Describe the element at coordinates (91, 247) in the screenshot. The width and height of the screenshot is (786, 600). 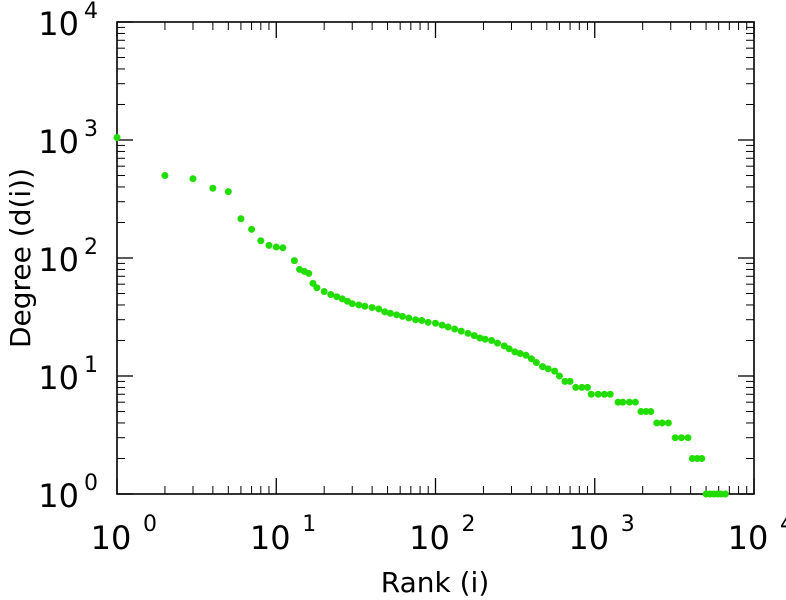
I see `y-tick-label-exp: 2` at that location.